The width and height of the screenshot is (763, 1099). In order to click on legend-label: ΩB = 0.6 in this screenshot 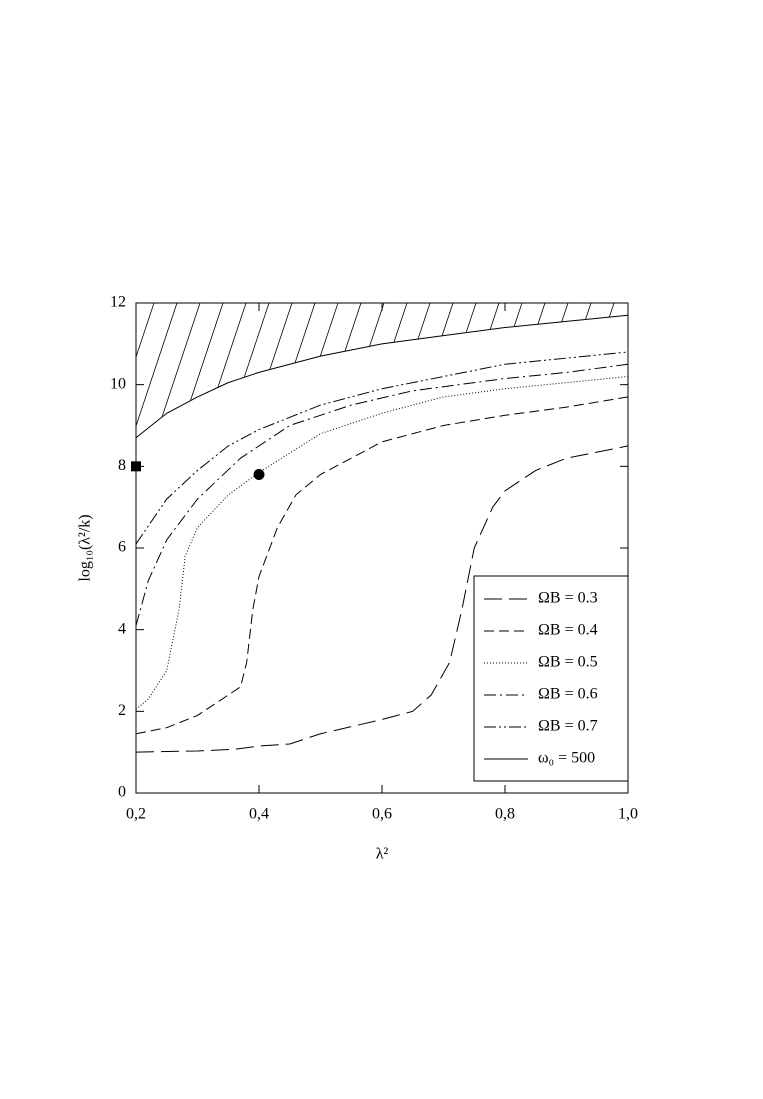, I will do `click(568, 694)`.